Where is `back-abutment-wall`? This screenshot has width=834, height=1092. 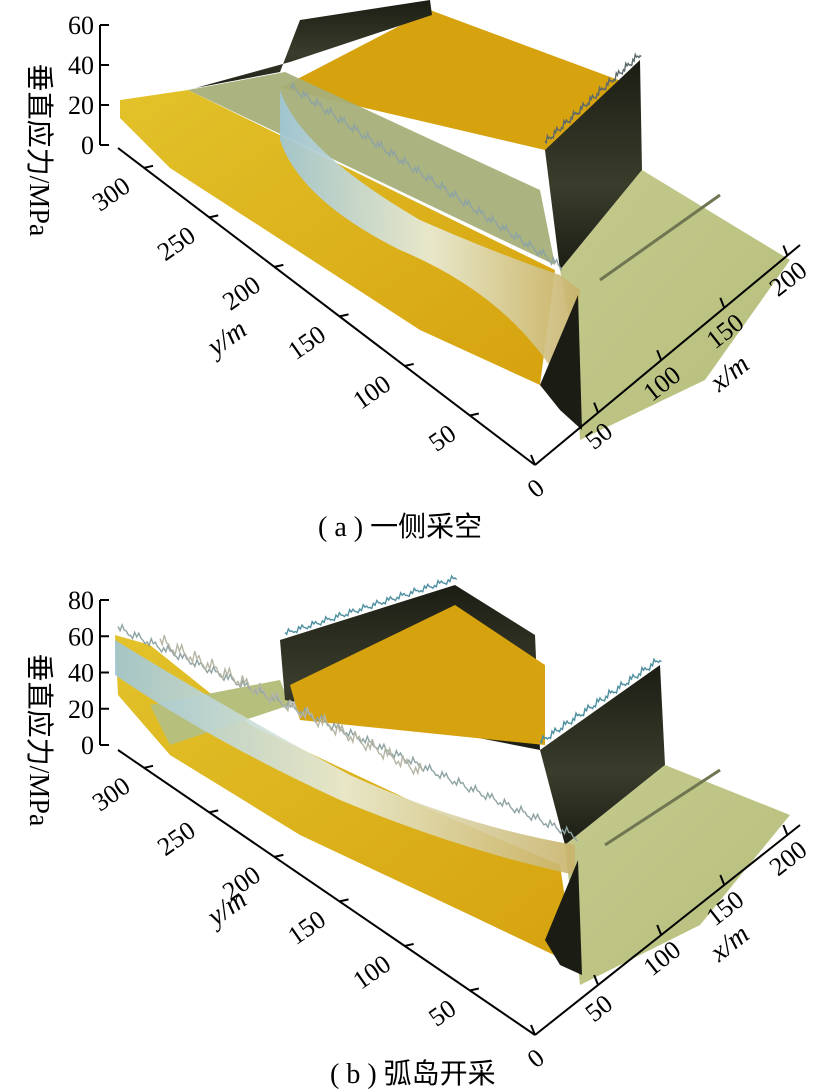 back-abutment-wall is located at coordinates (310, 45).